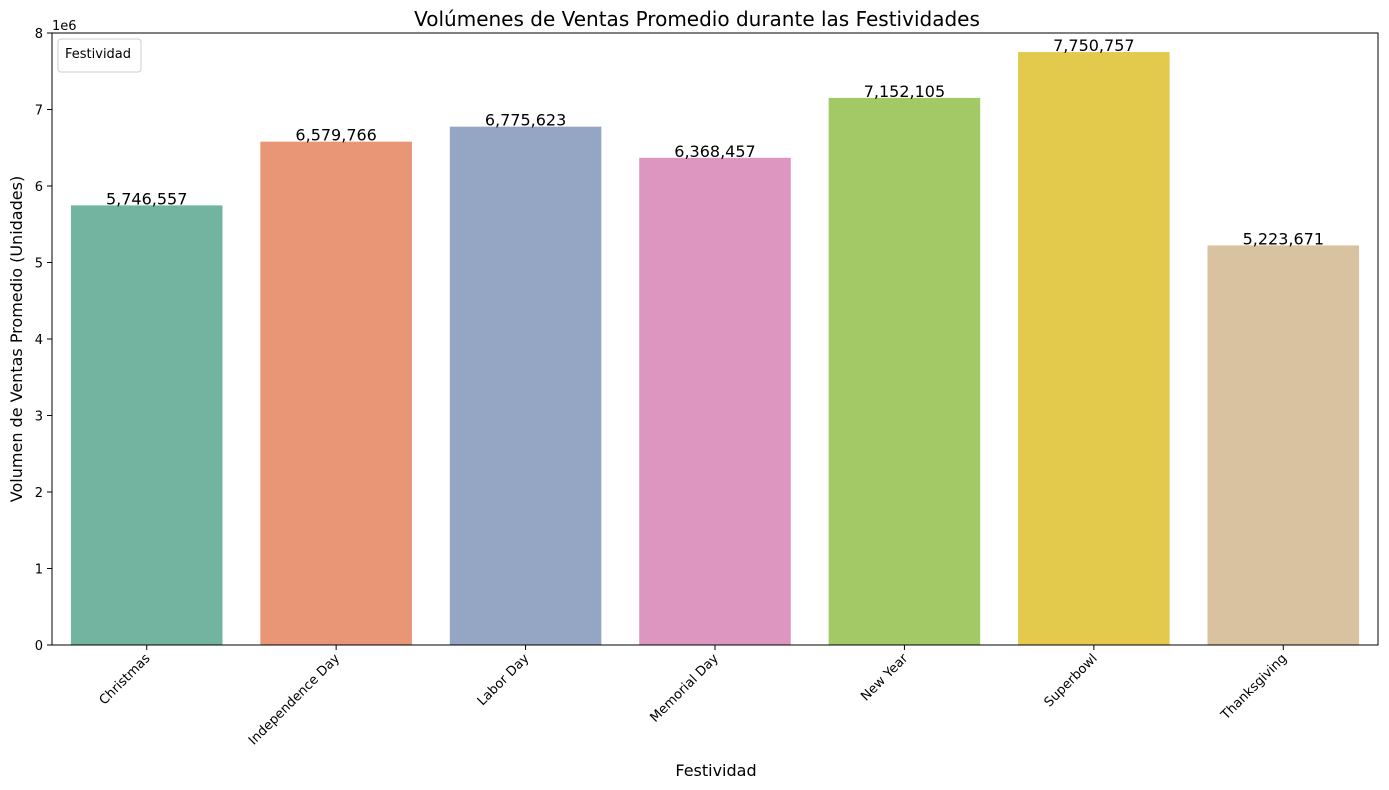 This screenshot has height=790, width=1389. I want to click on legend: Festividad, so click(99, 55).